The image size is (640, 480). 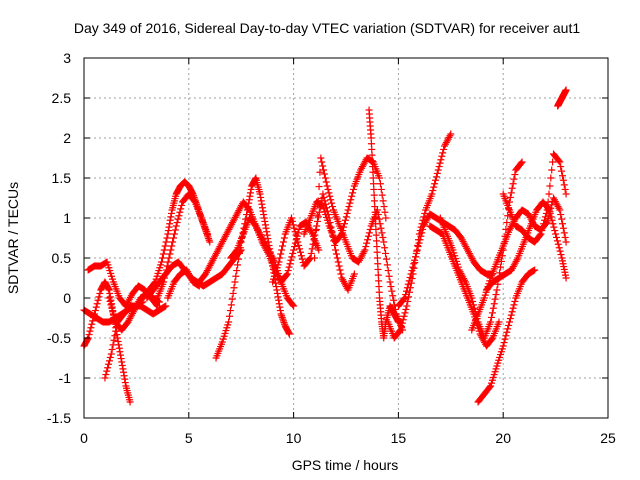 What do you see at coordinates (13, 238) in the screenshot?
I see `y-axis-label: SDTVAR / TECUs` at bounding box center [13, 238].